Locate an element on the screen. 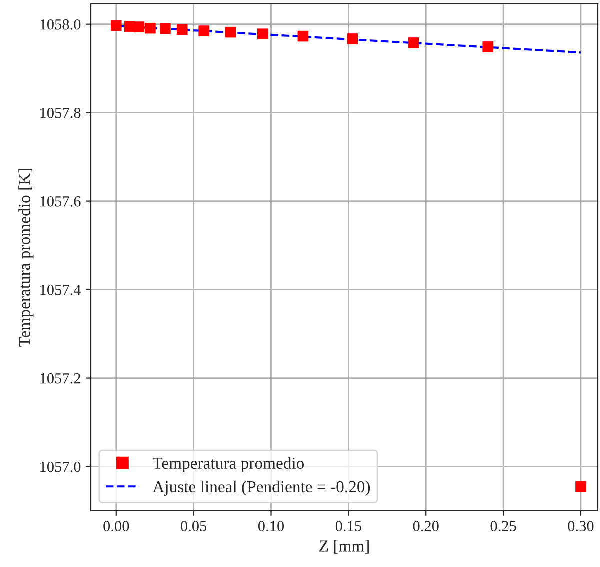 This screenshot has height=567, width=600. y-tick-label: 1057.2 is located at coordinates (60, 378).